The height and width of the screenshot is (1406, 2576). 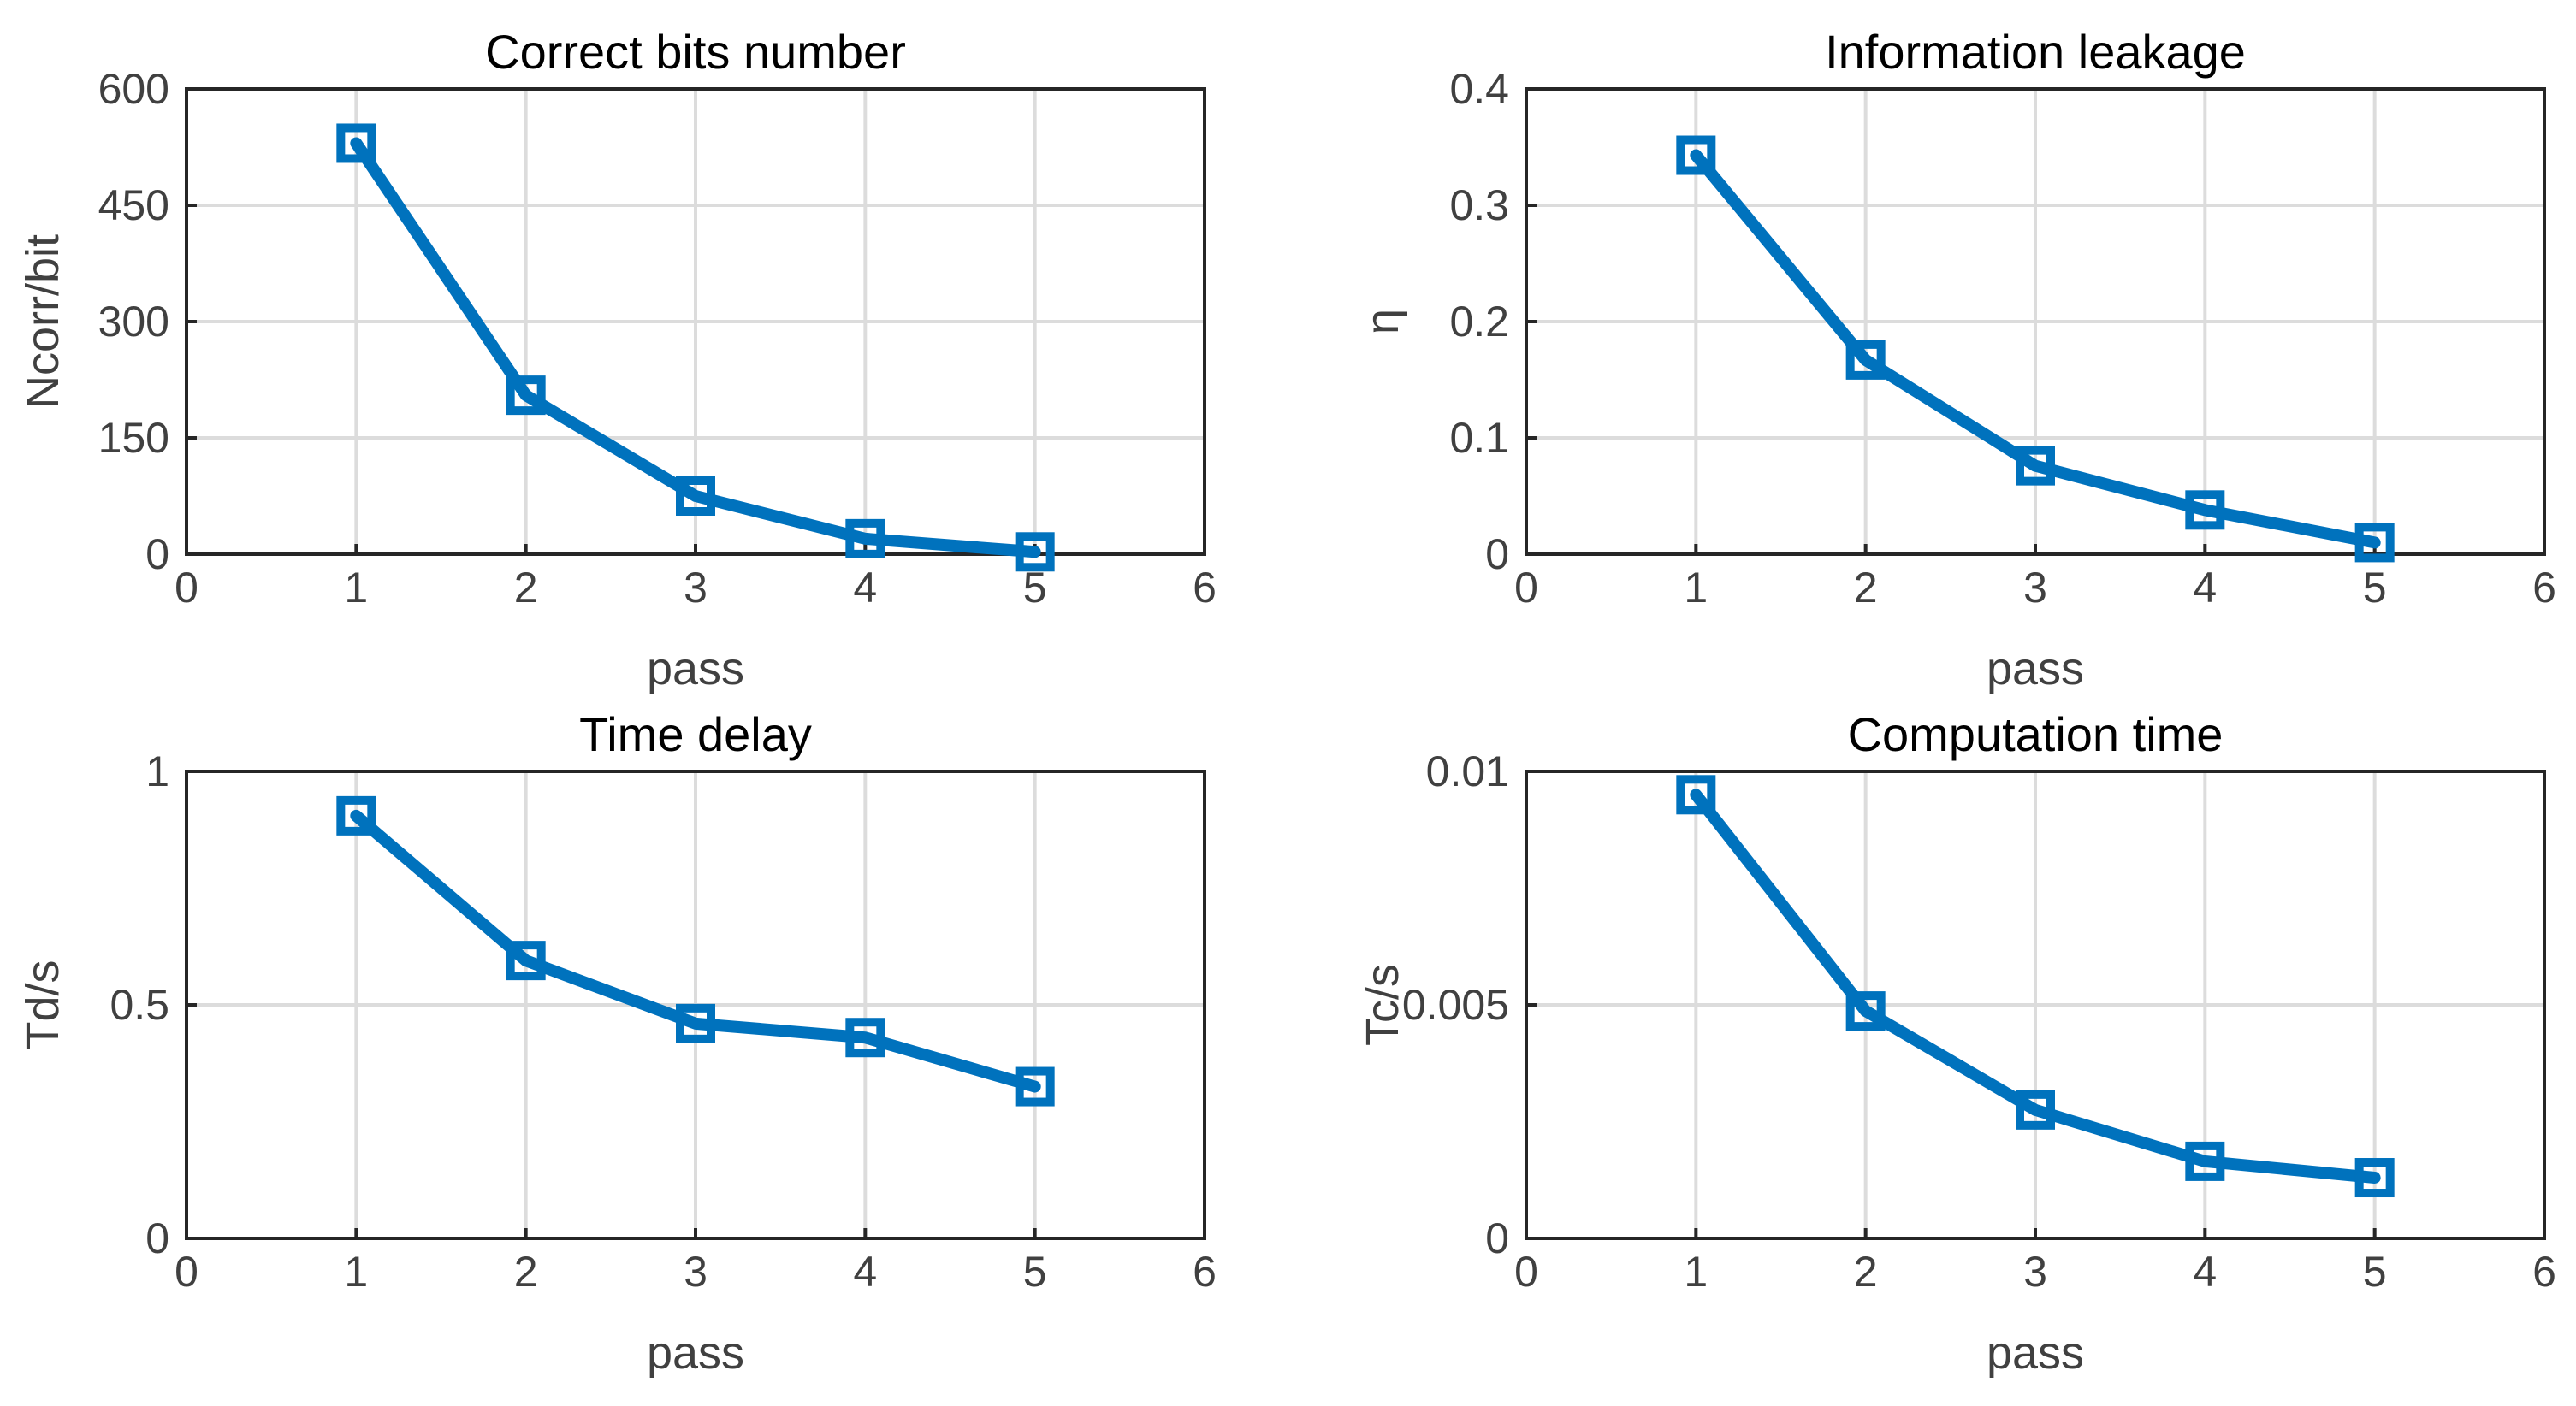 I want to click on y-tick-label: 0.1, so click(x=1479, y=438).